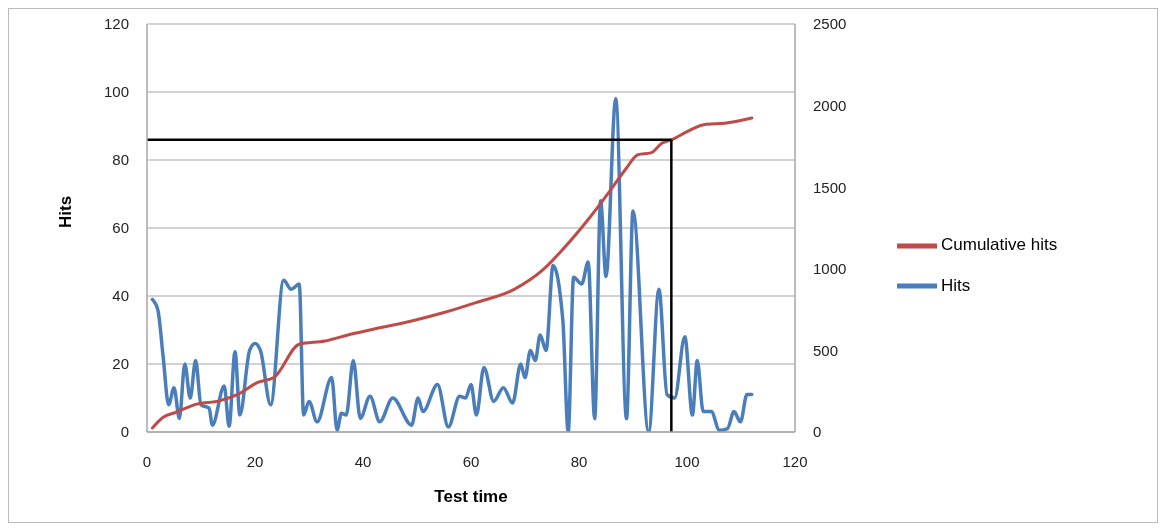 This screenshot has width=1168, height=529. Describe the element at coordinates (255, 461) in the screenshot. I see `x-tick-label: 20` at that location.